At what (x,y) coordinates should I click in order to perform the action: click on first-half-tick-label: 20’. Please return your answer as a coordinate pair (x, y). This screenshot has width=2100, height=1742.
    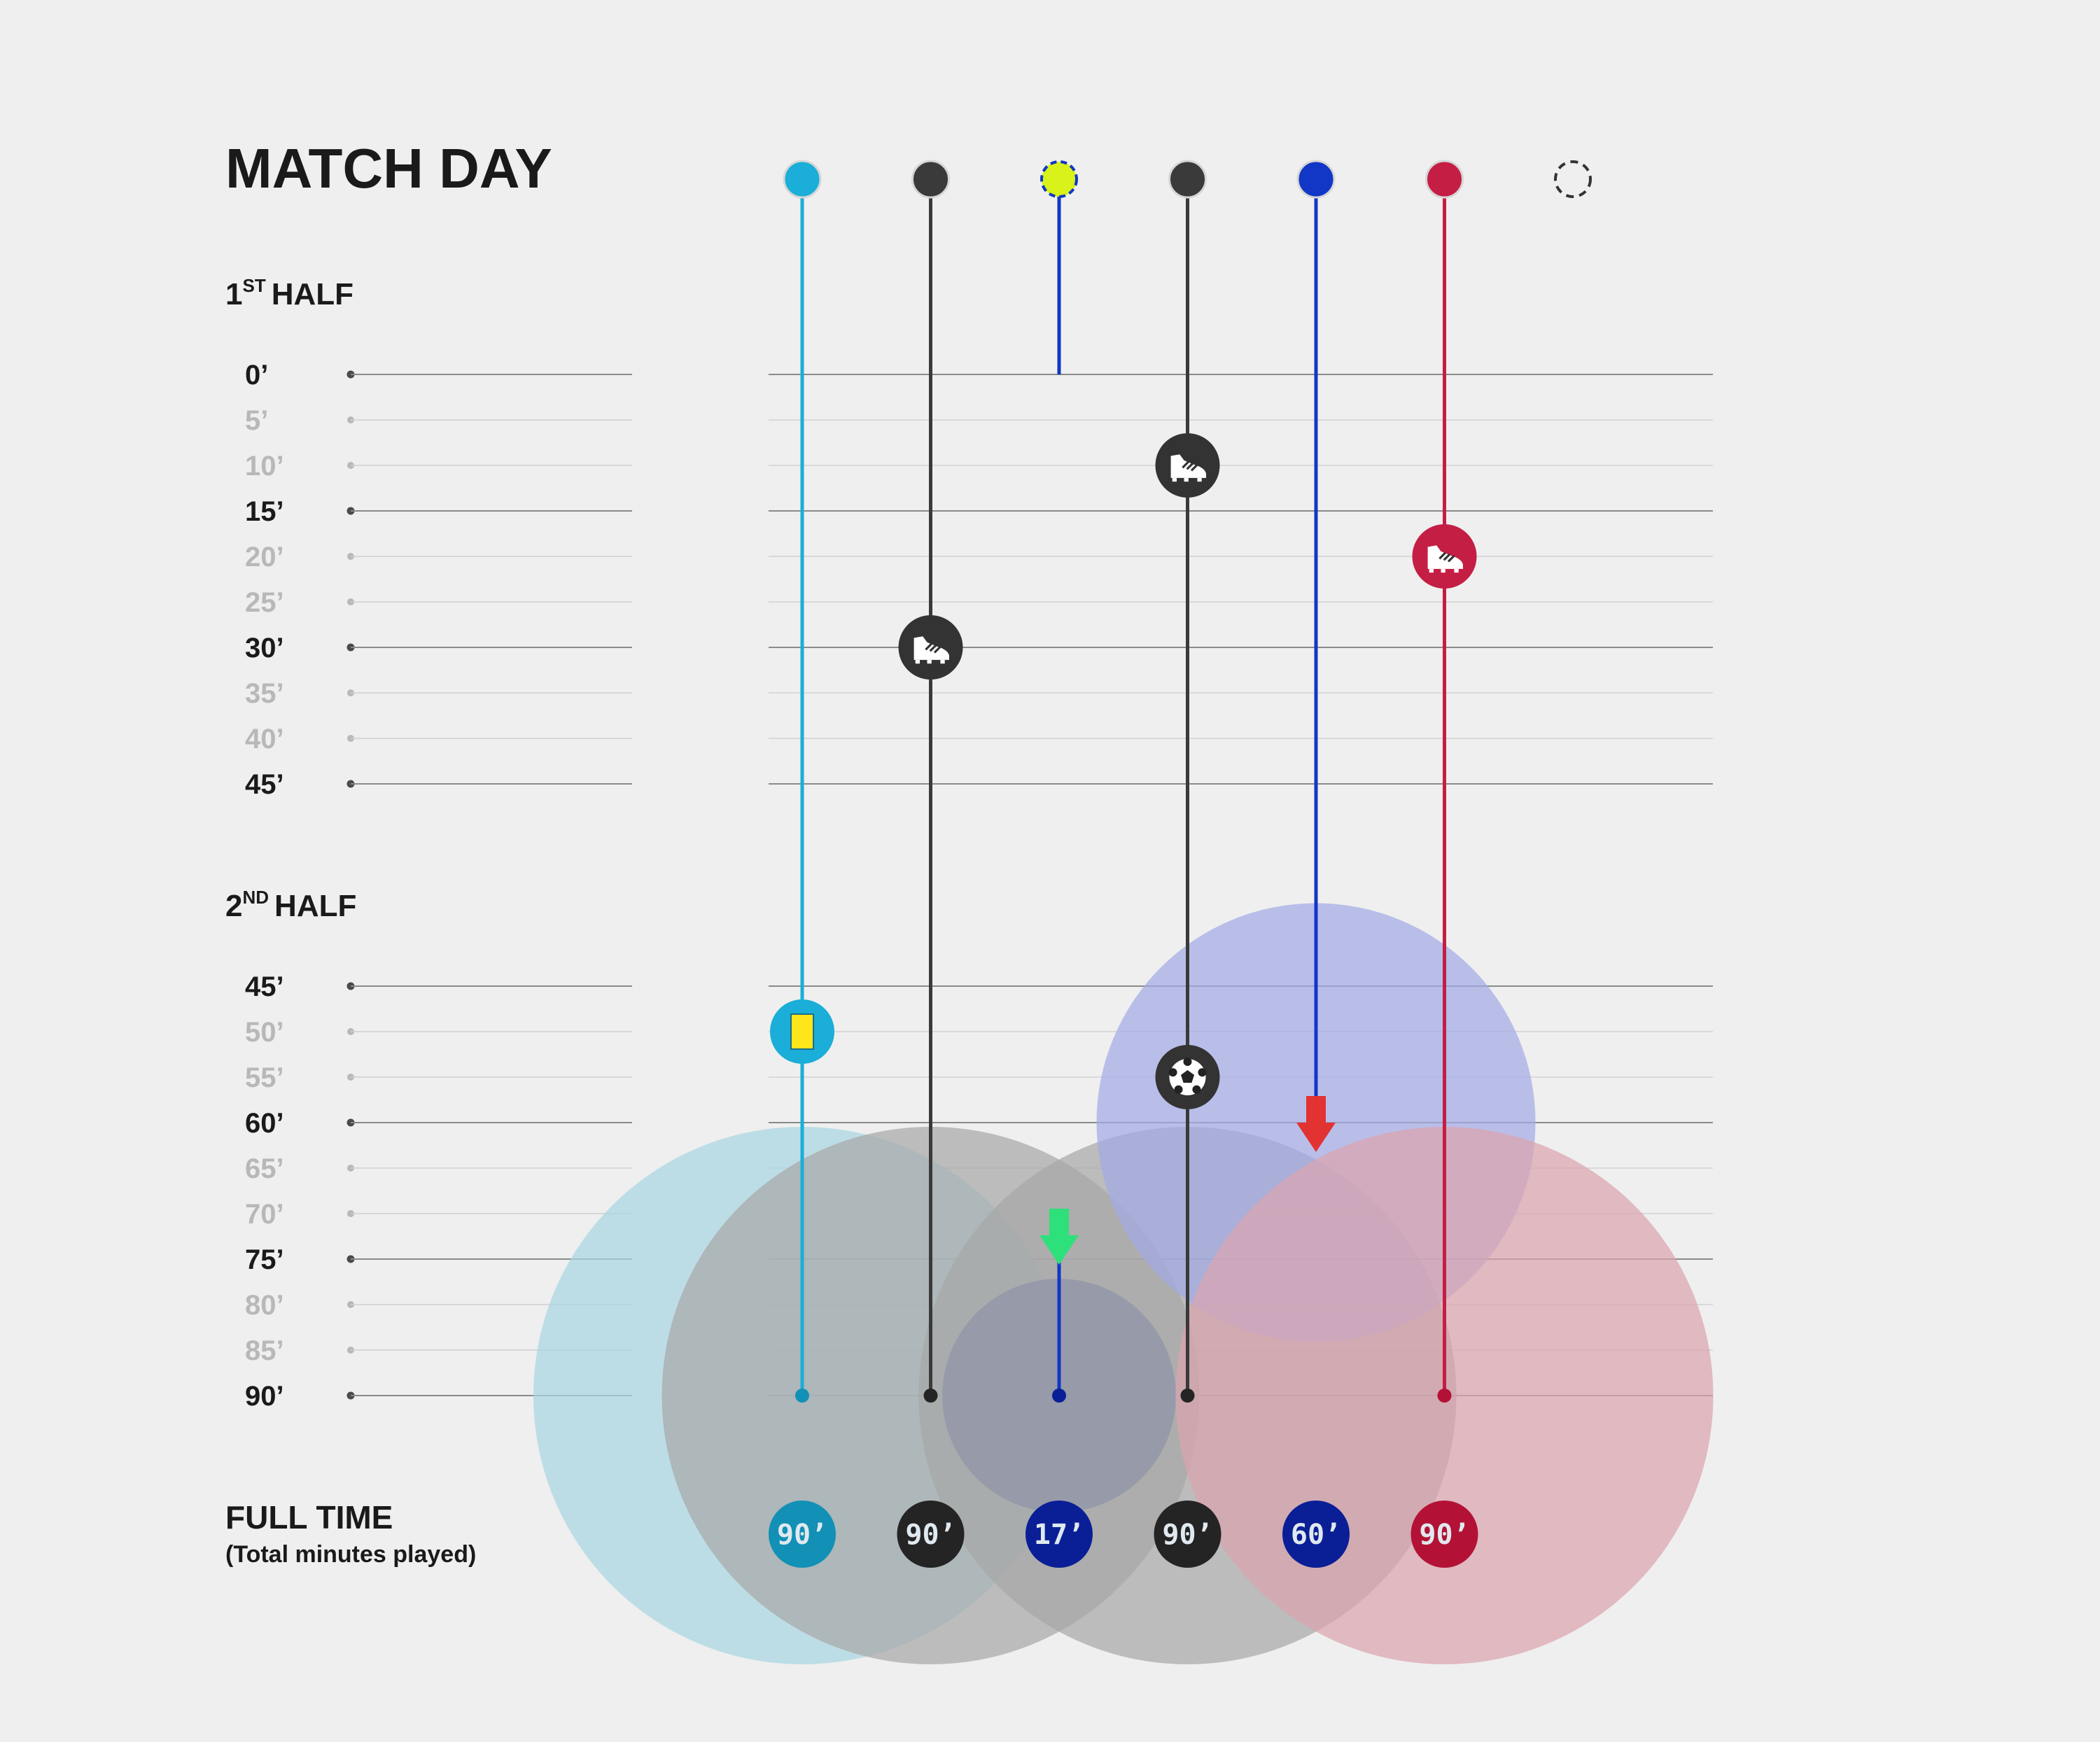
    Looking at the image, I should click on (264, 557).